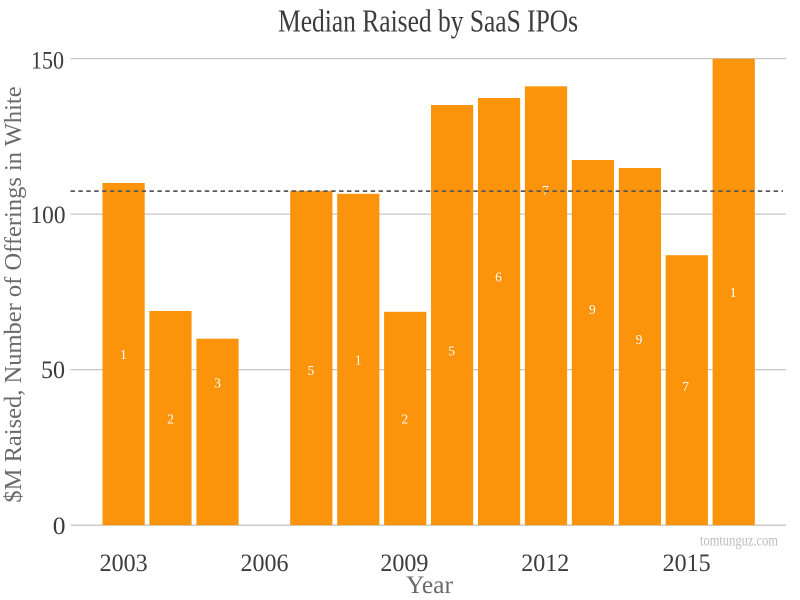  Describe the element at coordinates (498, 277) in the screenshot. I see `svg-text: 6` at that location.